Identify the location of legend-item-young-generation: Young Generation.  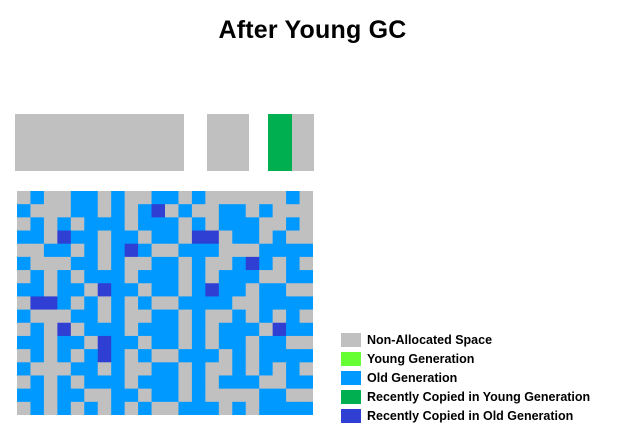
(465, 358).